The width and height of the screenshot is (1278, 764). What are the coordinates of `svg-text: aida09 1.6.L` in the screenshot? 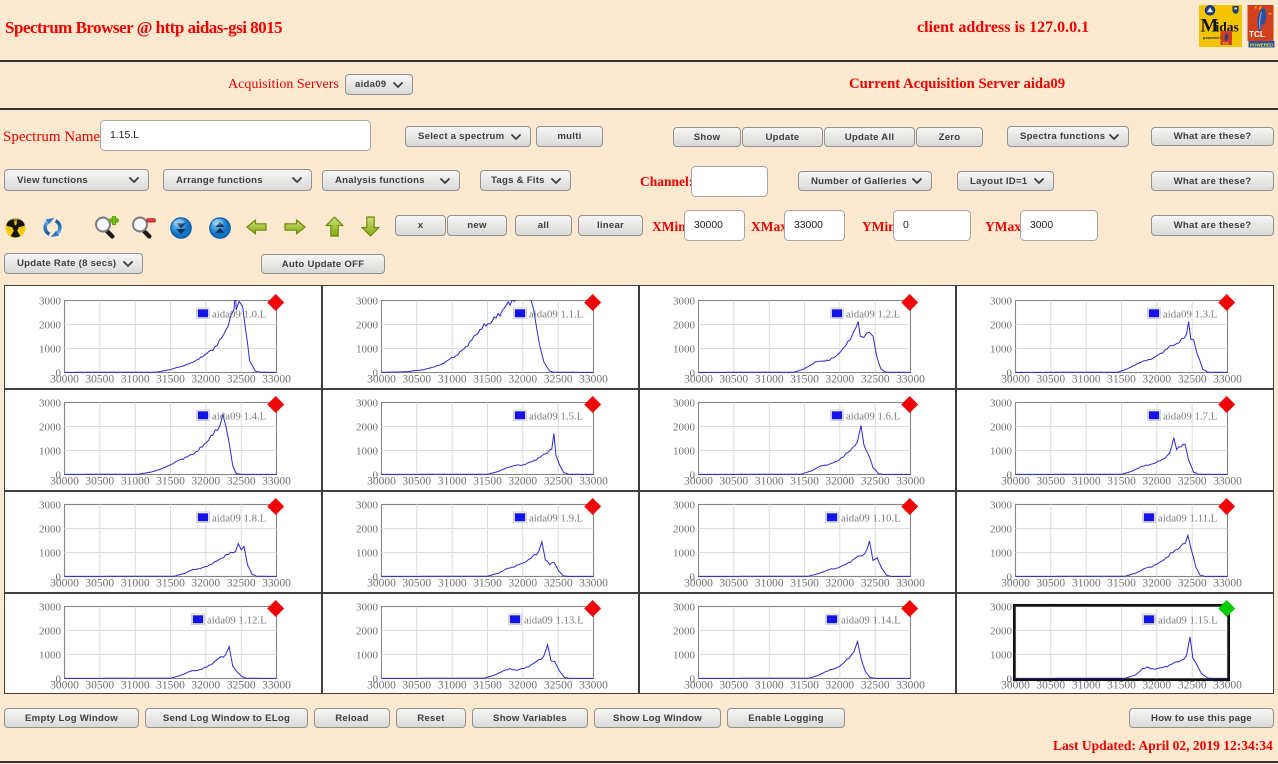 It's located at (873, 417).